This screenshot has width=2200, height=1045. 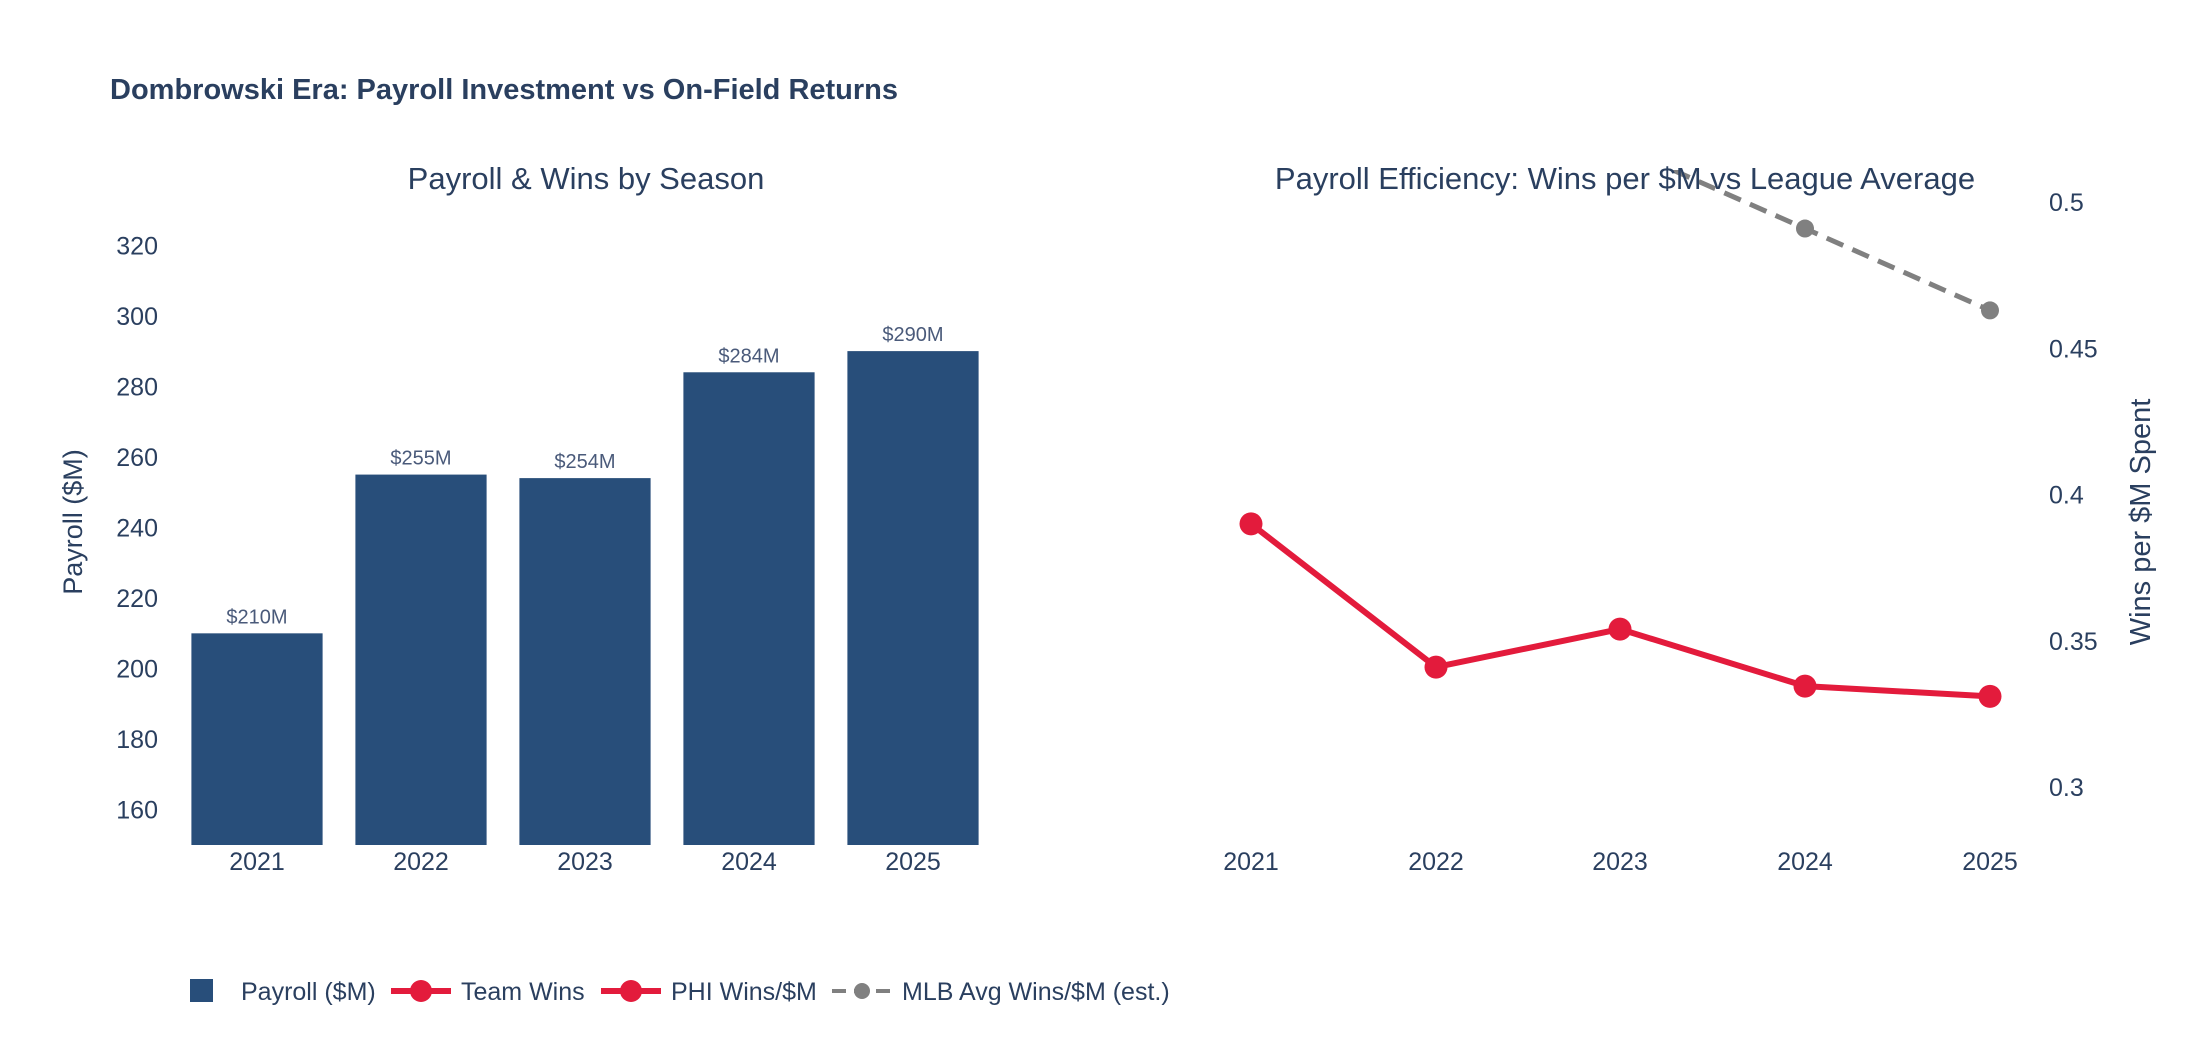 What do you see at coordinates (256, 617) in the screenshot?
I see `payroll-data-label: $210M` at bounding box center [256, 617].